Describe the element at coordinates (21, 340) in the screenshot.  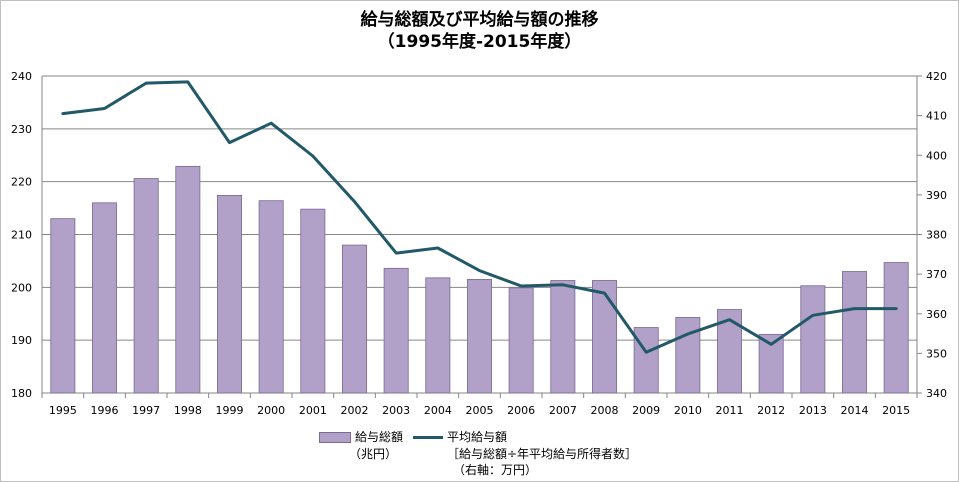
I see `y-left-tick-label: 190` at that location.